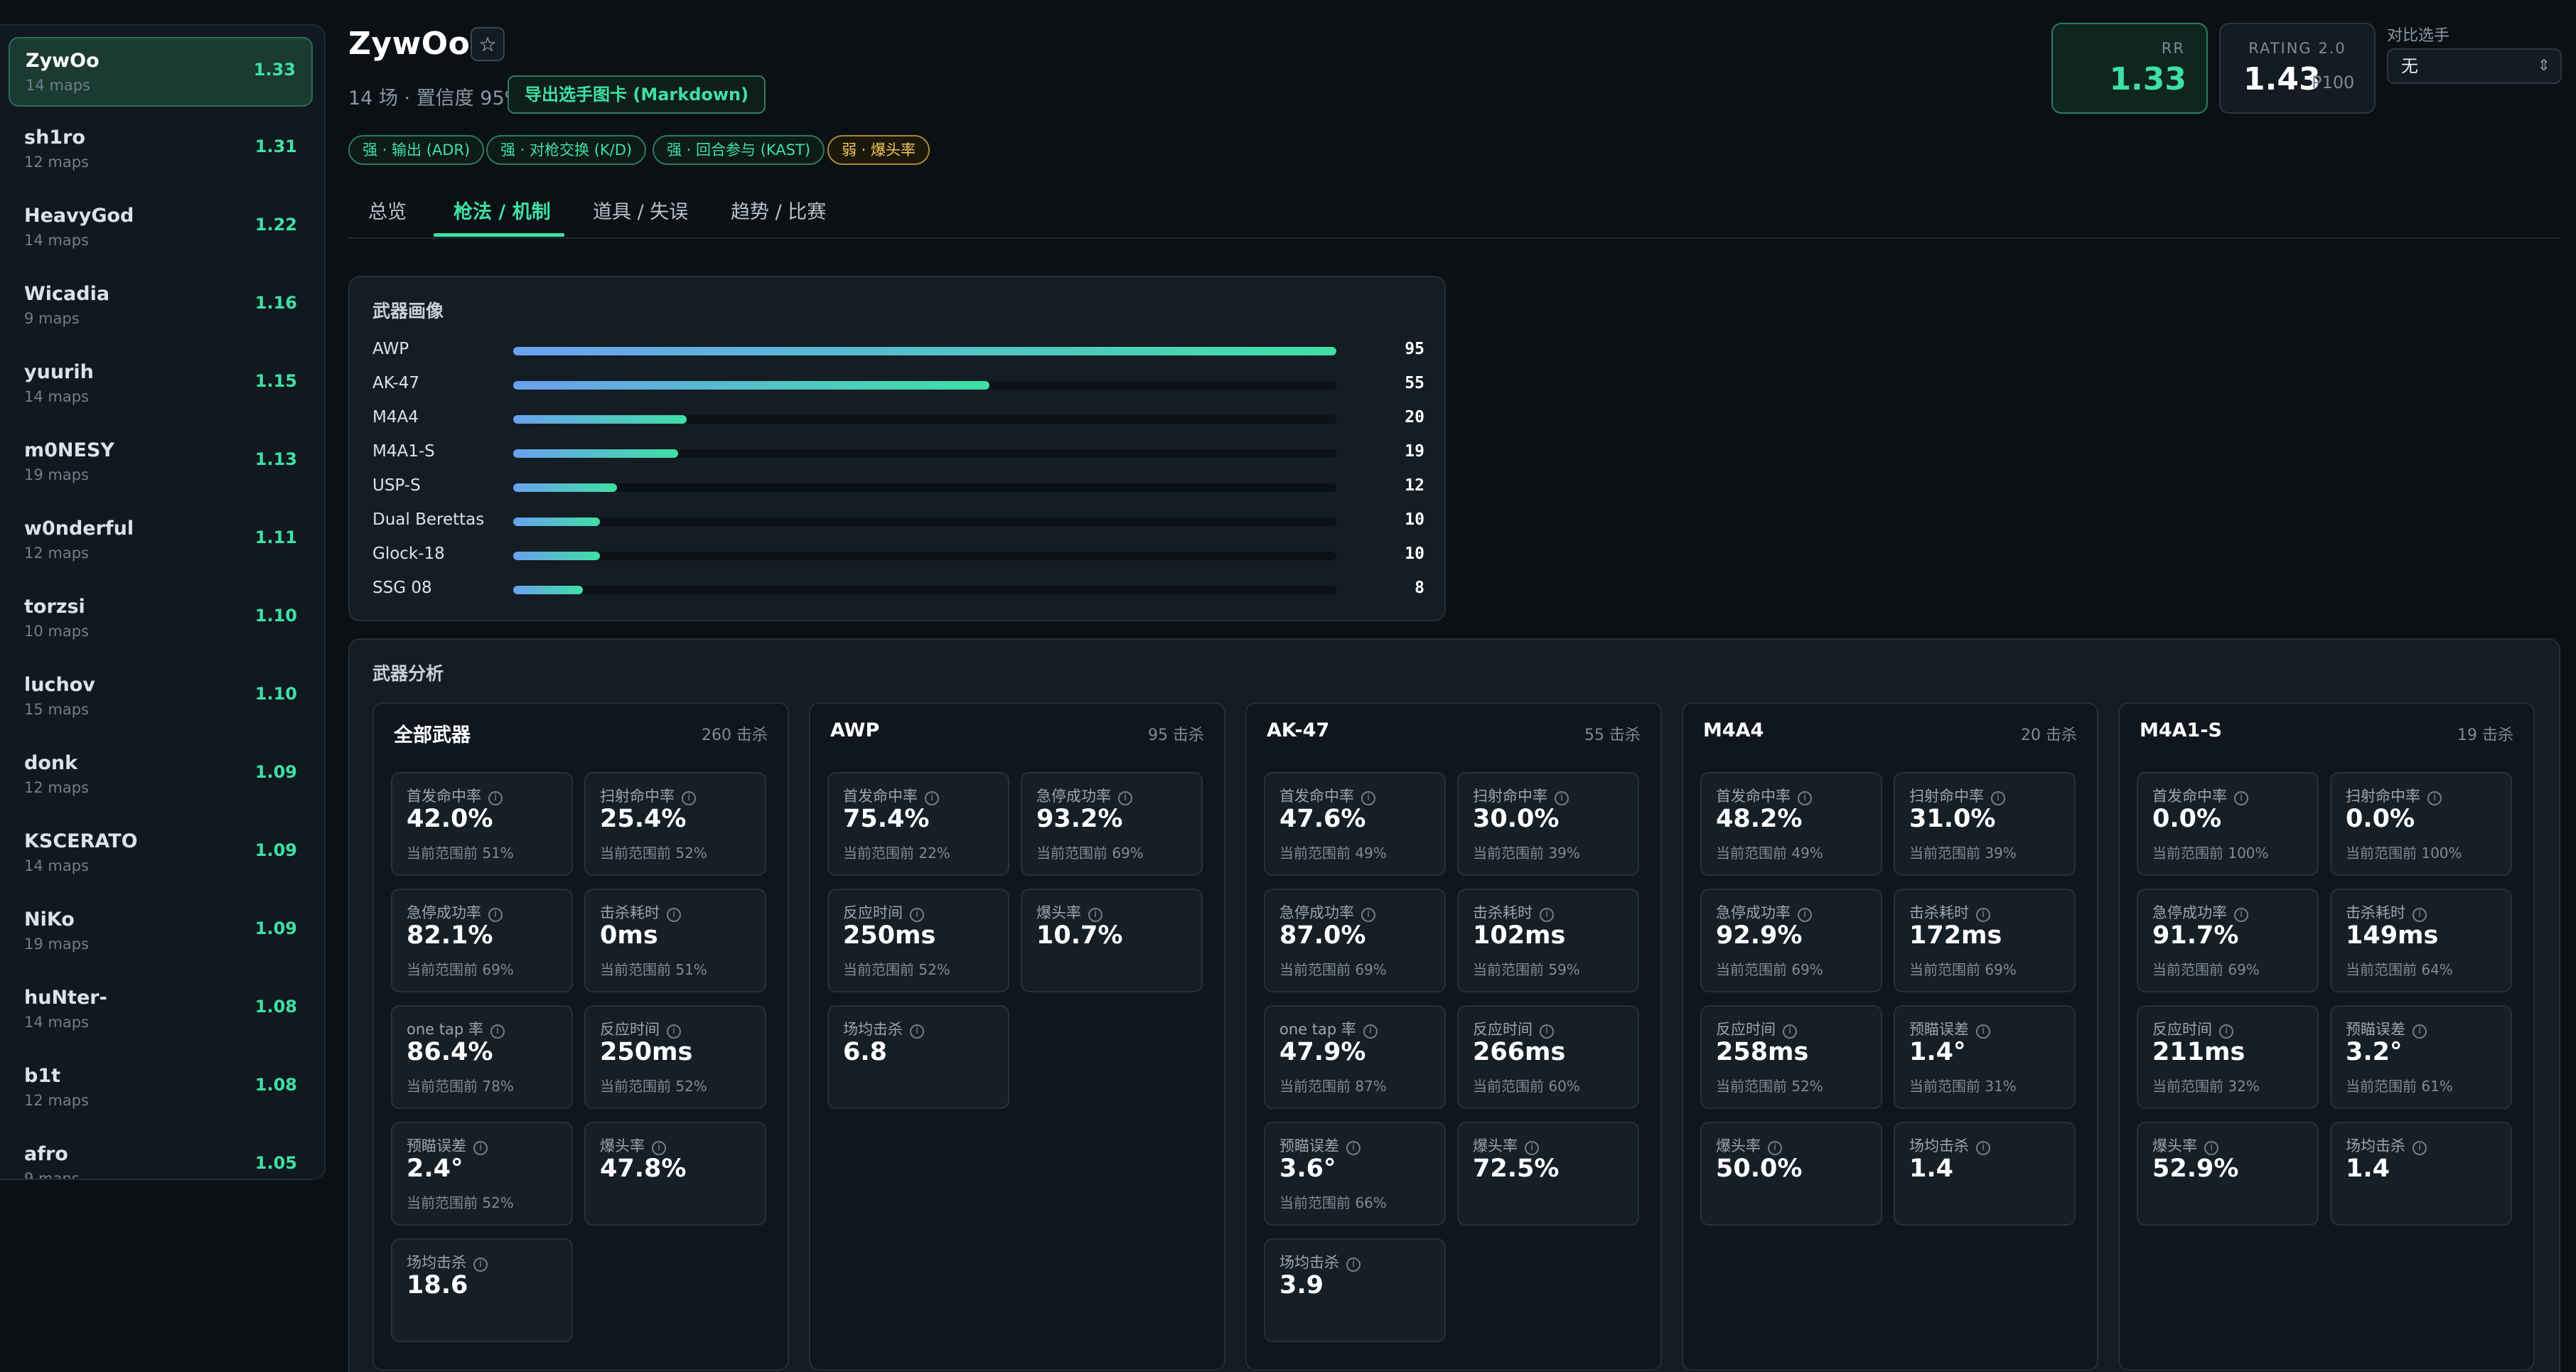 The width and height of the screenshot is (2576, 1372). What do you see at coordinates (1759, 819) in the screenshot?
I see `metric-value: 48.2%` at bounding box center [1759, 819].